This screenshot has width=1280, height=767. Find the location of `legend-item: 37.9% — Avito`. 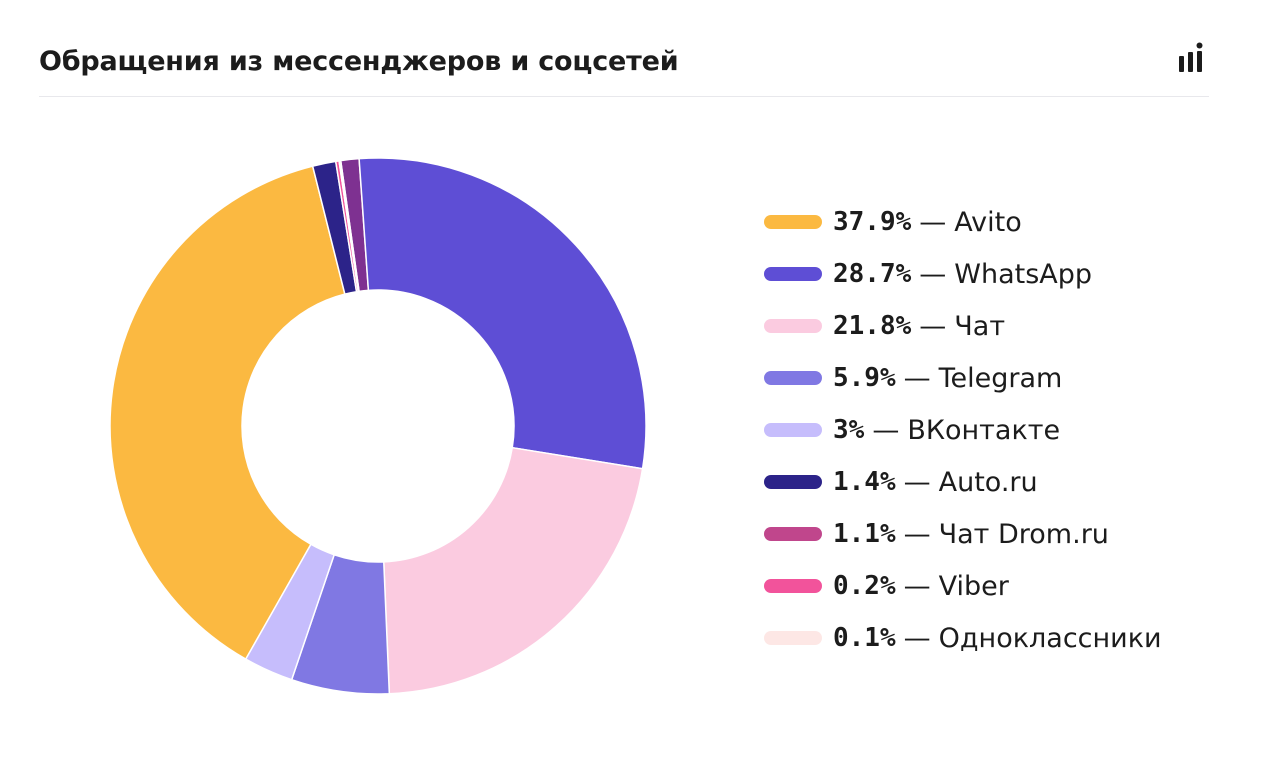

legend-item: 37.9% — Avito is located at coordinates (1014, 222).